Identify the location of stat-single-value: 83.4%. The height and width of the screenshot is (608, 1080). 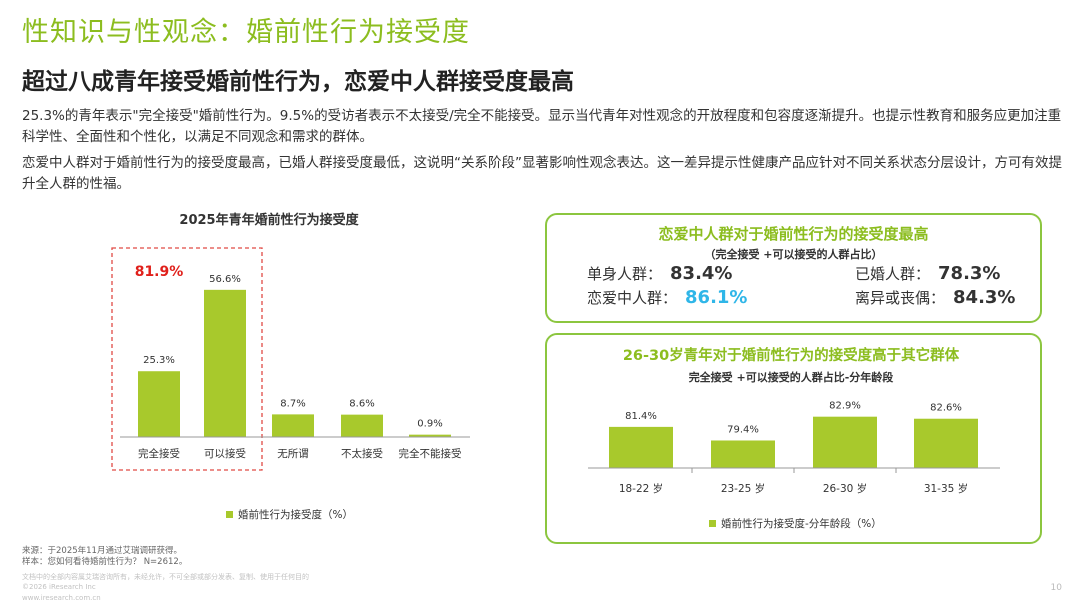
(701, 273).